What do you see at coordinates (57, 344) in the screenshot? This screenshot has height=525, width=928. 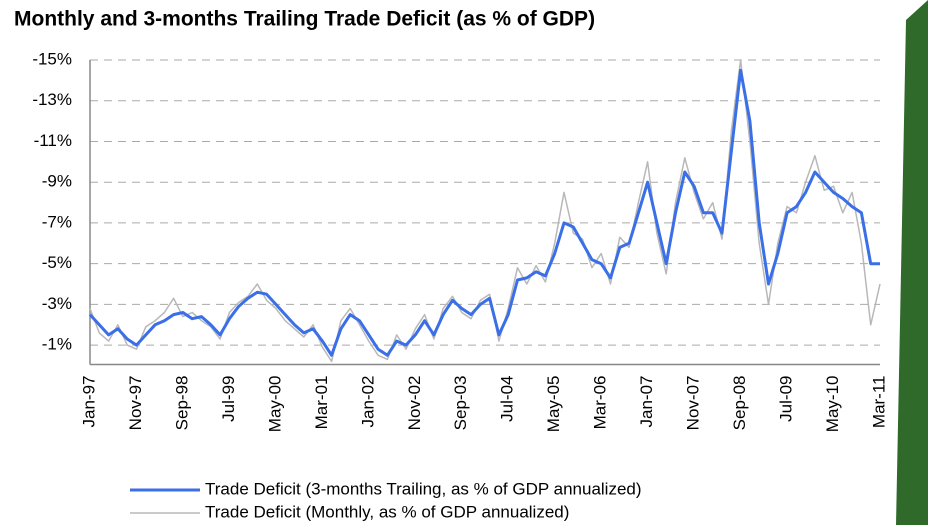 I see `y-tick-label: -1%` at bounding box center [57, 344].